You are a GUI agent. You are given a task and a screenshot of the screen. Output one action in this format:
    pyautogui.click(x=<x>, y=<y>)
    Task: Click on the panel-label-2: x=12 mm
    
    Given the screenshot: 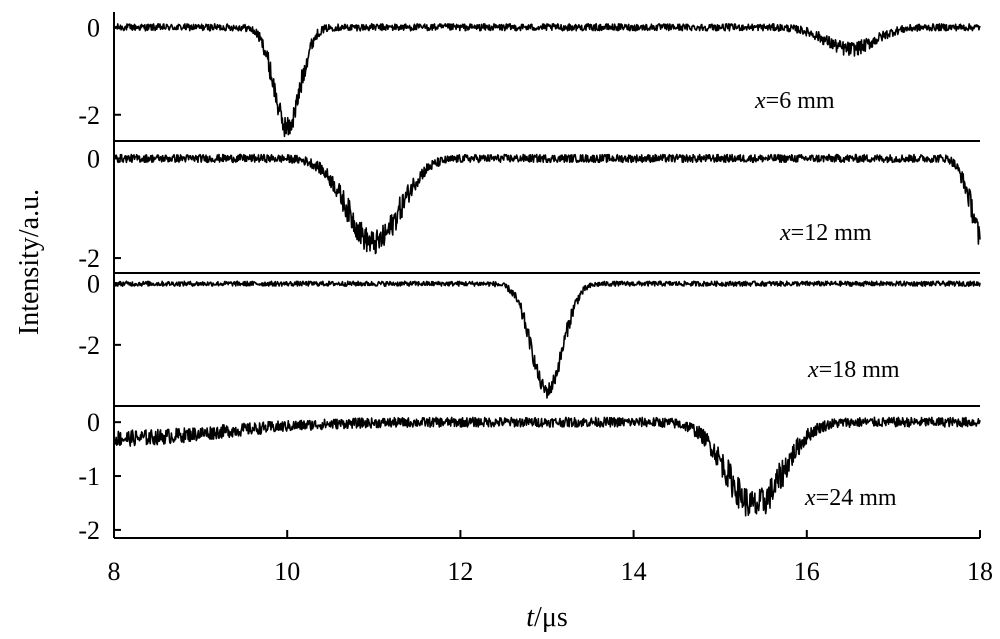 What is the action you would take?
    pyautogui.click(x=825, y=233)
    